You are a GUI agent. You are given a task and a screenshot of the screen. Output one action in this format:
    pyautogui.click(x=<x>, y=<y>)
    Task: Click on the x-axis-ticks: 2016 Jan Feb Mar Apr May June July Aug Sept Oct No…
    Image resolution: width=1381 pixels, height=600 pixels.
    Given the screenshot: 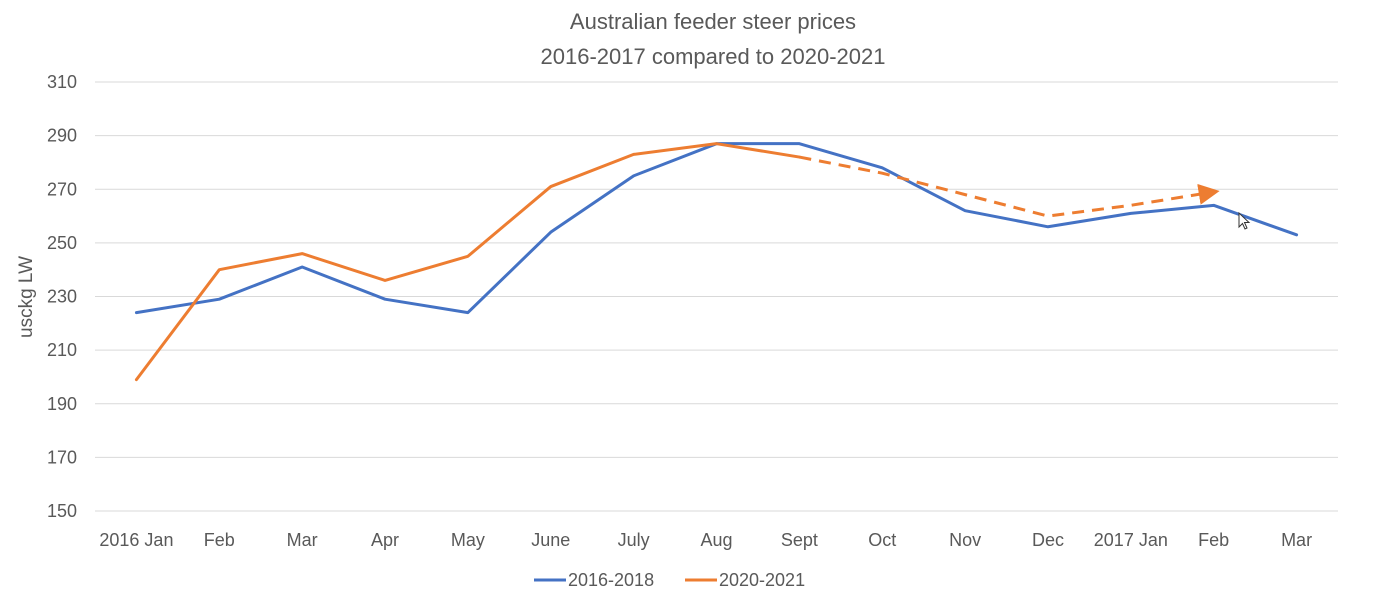 What is the action you would take?
    pyautogui.click(x=705, y=540)
    